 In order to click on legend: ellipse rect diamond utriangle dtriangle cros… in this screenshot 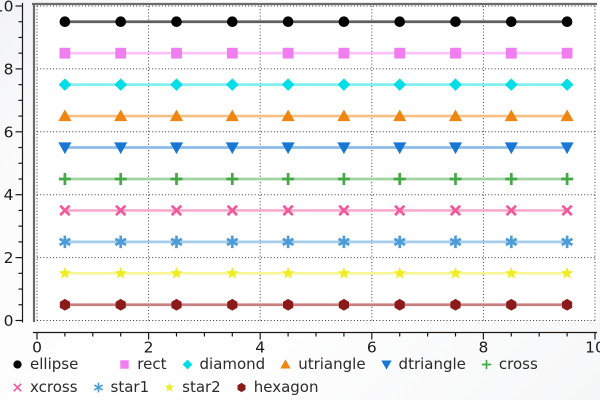, I will do `click(302, 375)`.